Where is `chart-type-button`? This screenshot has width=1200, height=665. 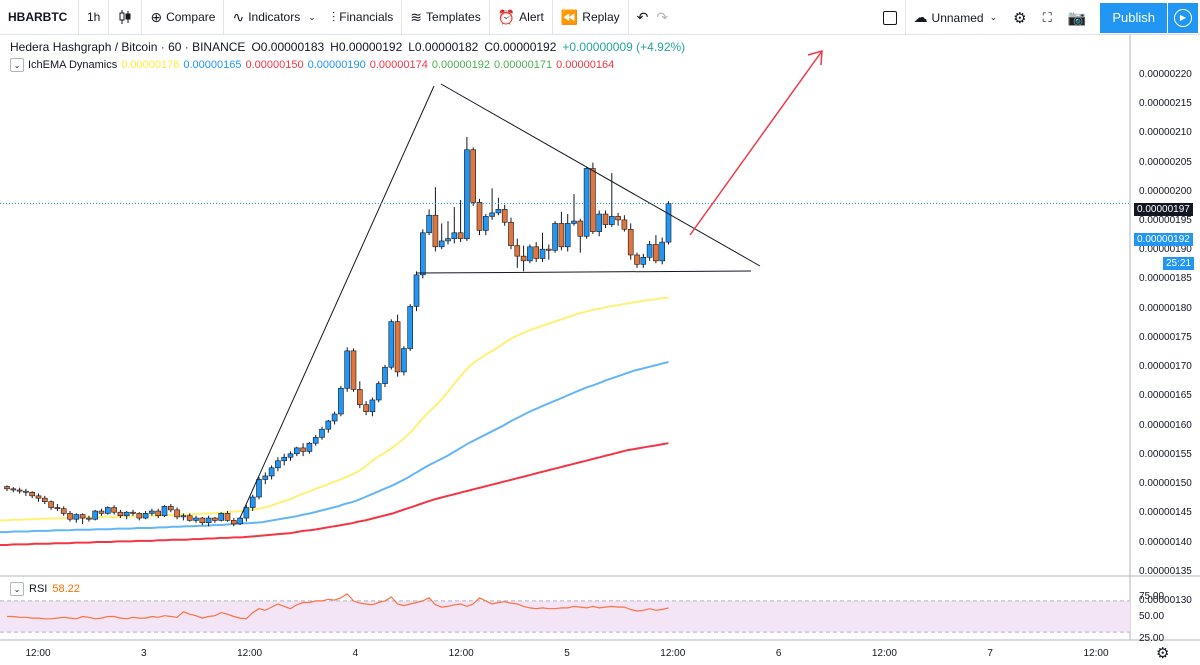 chart-type-button is located at coordinates (125, 17).